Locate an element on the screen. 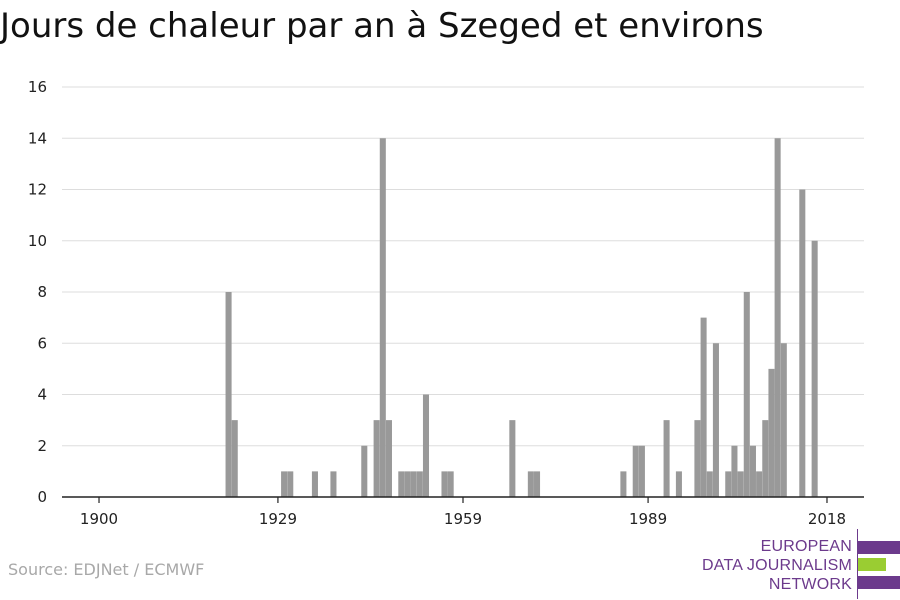 This screenshot has height=600, width=900. y-axis-ticks: 0 2 4 6 8 10 12 14 16 is located at coordinates (37, 292).